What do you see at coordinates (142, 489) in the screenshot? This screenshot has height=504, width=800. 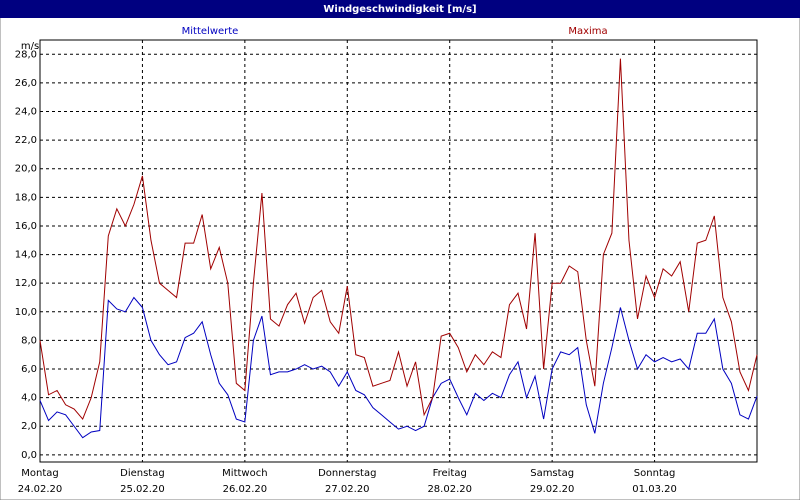 I see `x-tick-date: 25.02.20` at bounding box center [142, 489].